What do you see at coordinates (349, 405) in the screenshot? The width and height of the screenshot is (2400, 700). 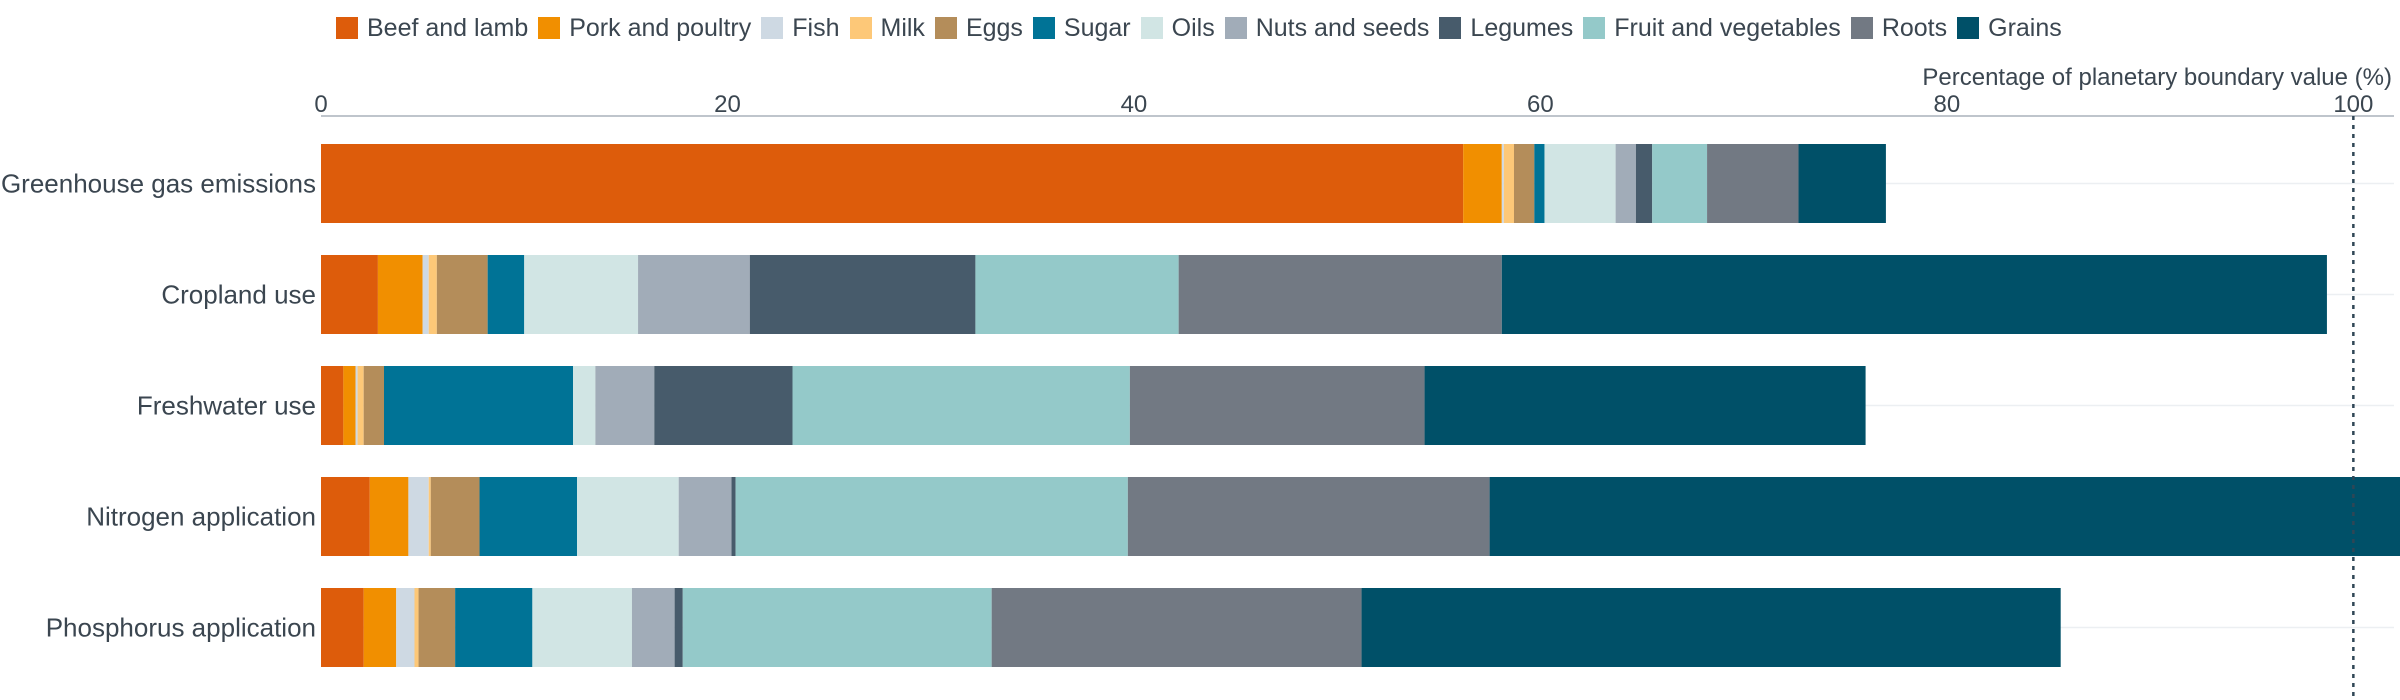 I see `bar-freshwater-use-pork-and-poultry` at bounding box center [349, 405].